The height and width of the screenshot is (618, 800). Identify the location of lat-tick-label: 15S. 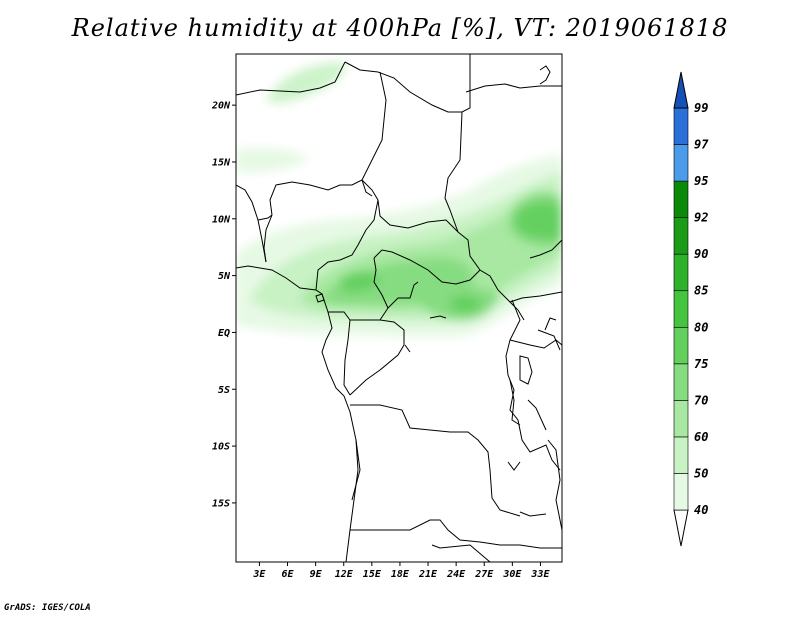
(221, 503).